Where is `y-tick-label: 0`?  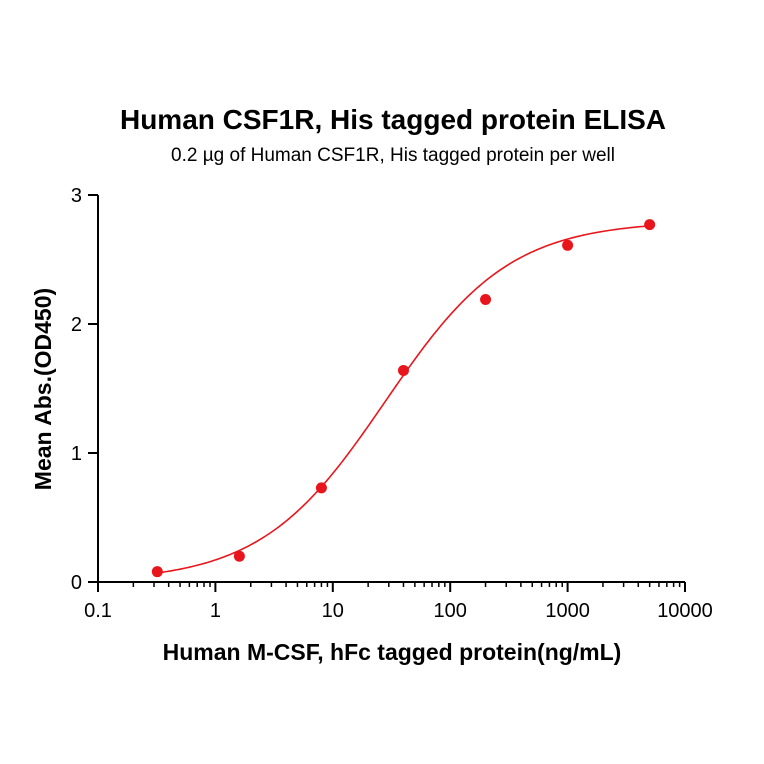 y-tick-label: 0 is located at coordinates (76, 583).